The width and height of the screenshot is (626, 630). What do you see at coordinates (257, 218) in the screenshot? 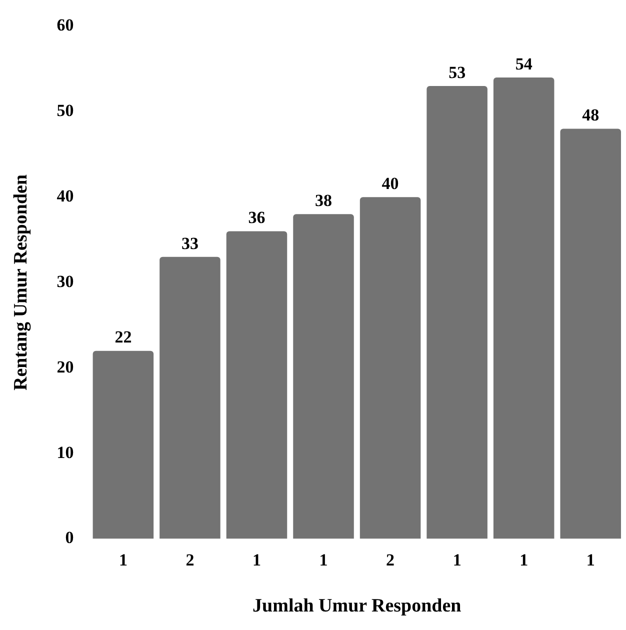
I see `data-label: 36` at bounding box center [257, 218].